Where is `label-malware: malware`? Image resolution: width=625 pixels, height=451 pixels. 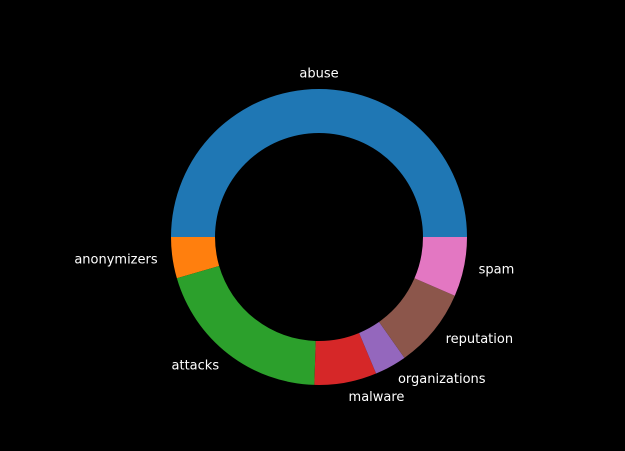 label-malware: malware is located at coordinates (377, 397).